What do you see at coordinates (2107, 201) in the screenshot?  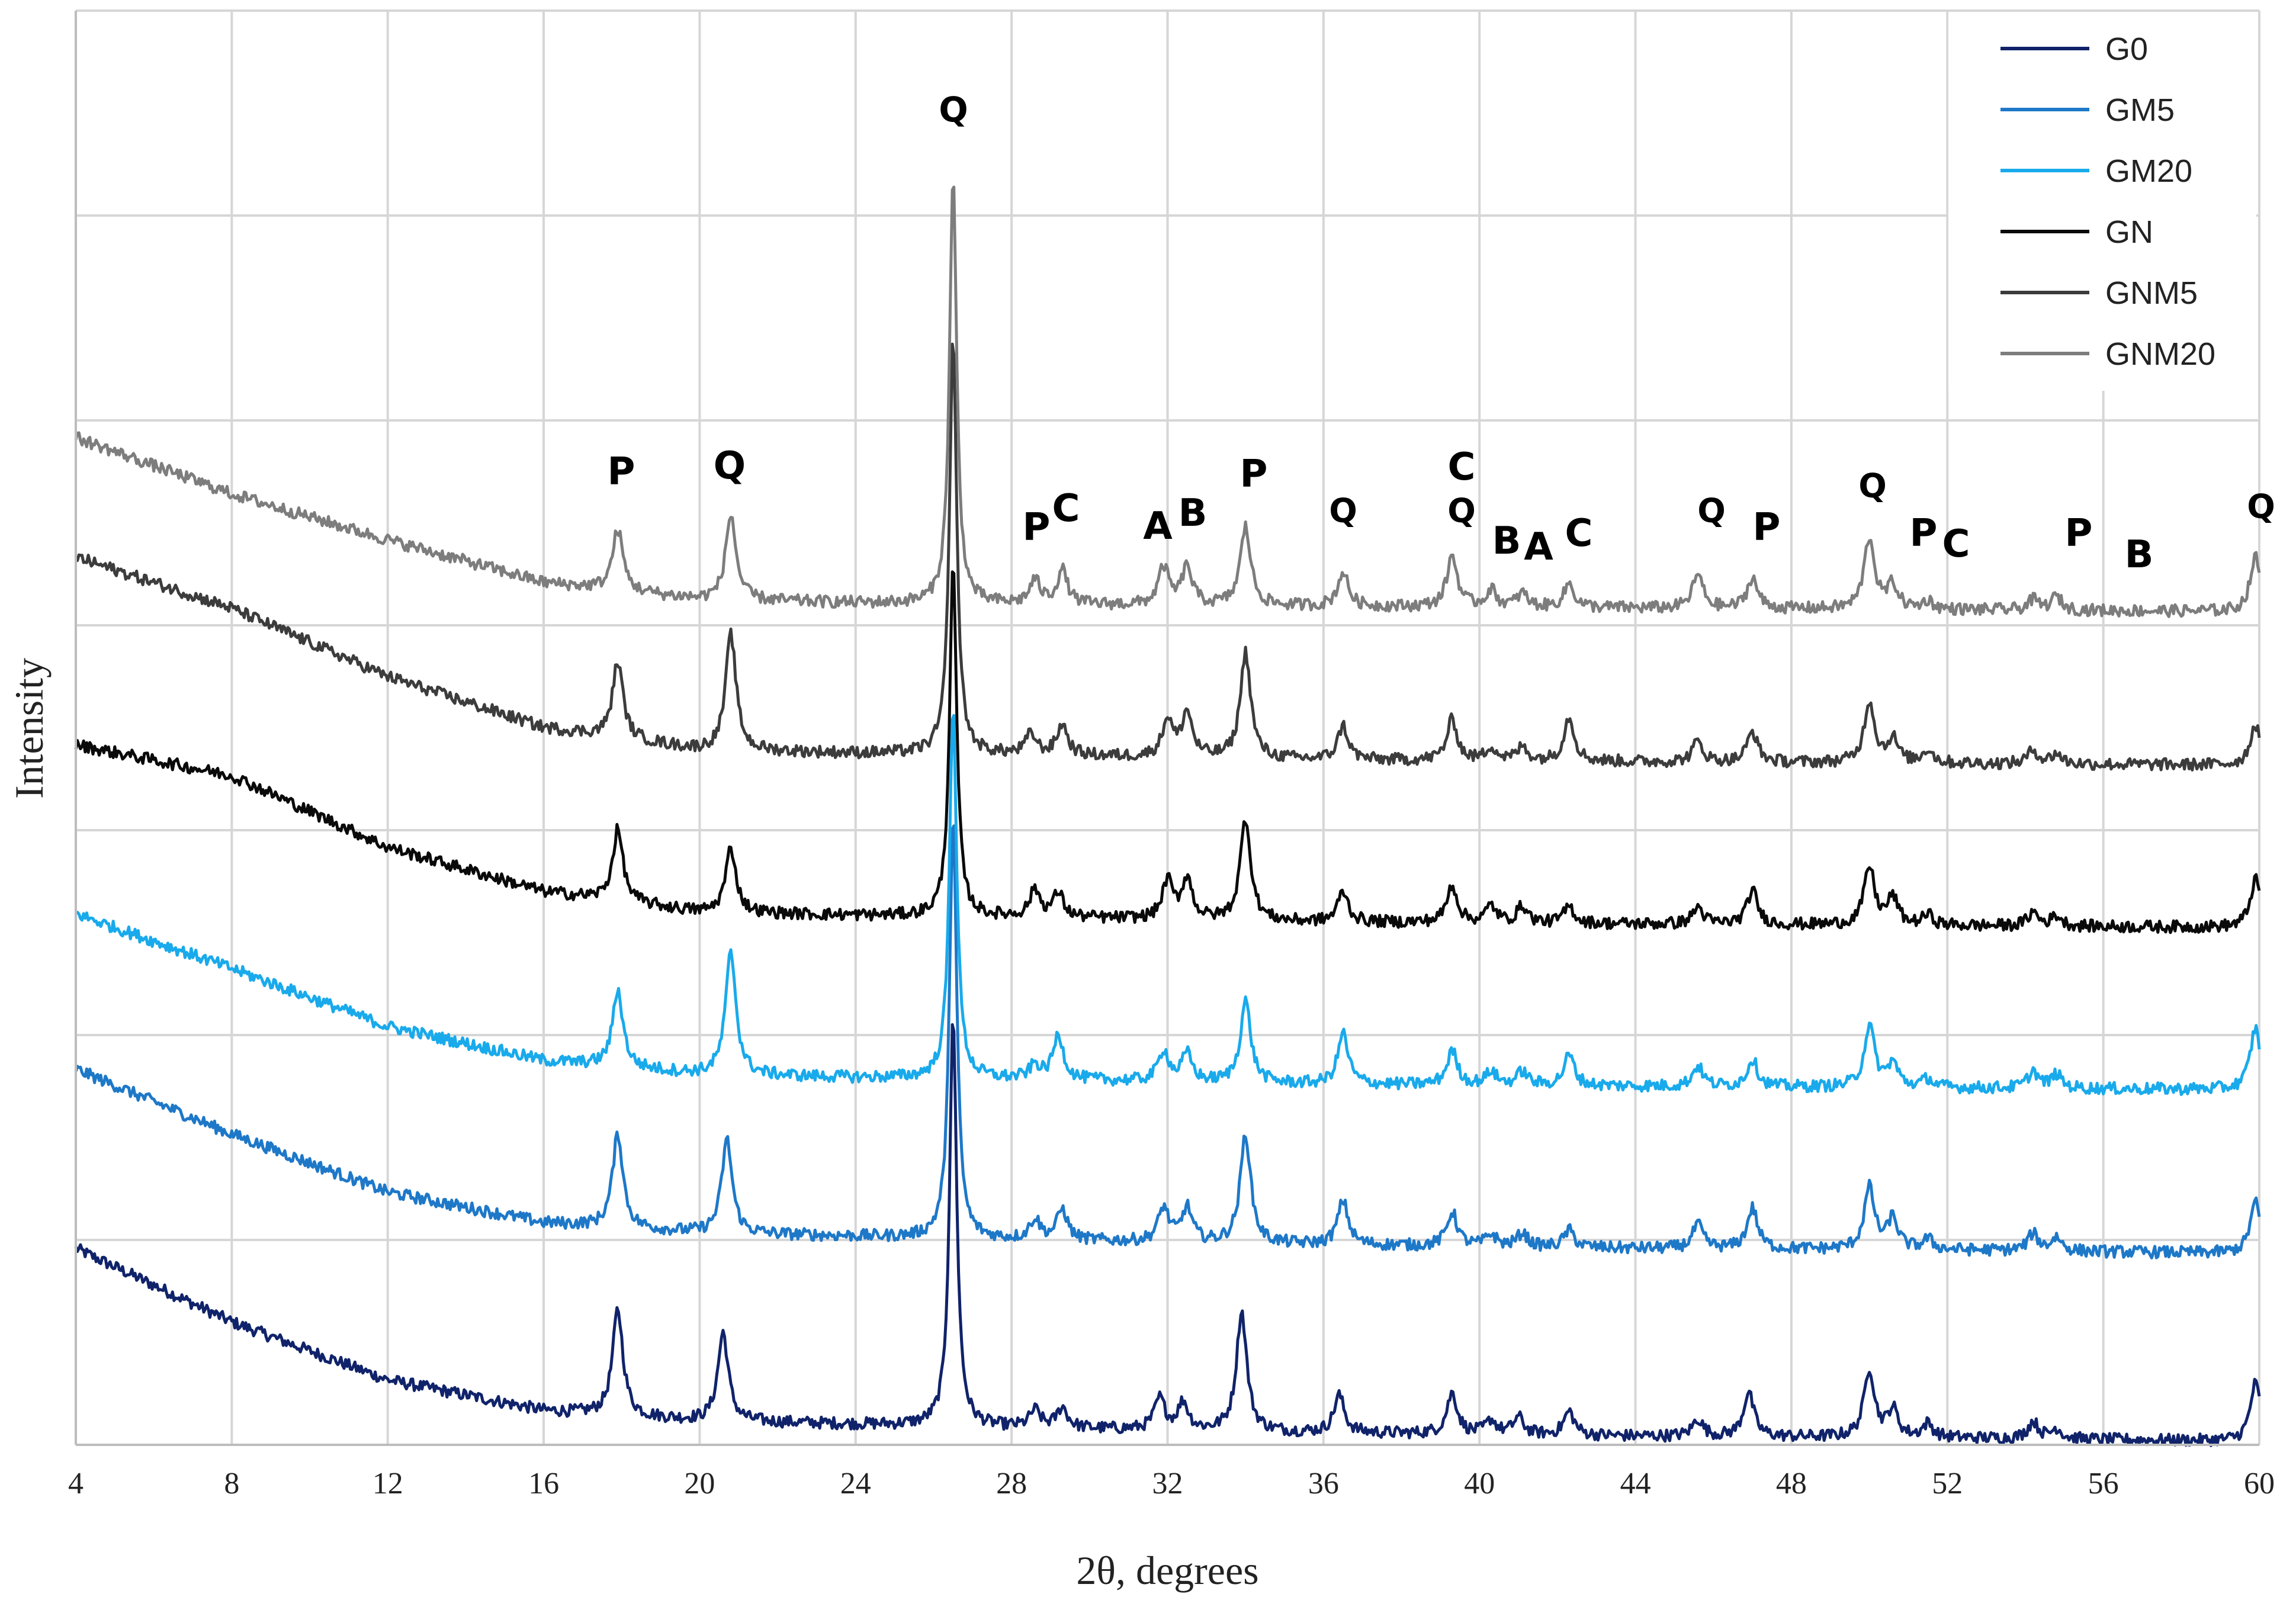 I see `legend: G0 GM5 GM20 GN GNM5 GNM20` at bounding box center [2107, 201].